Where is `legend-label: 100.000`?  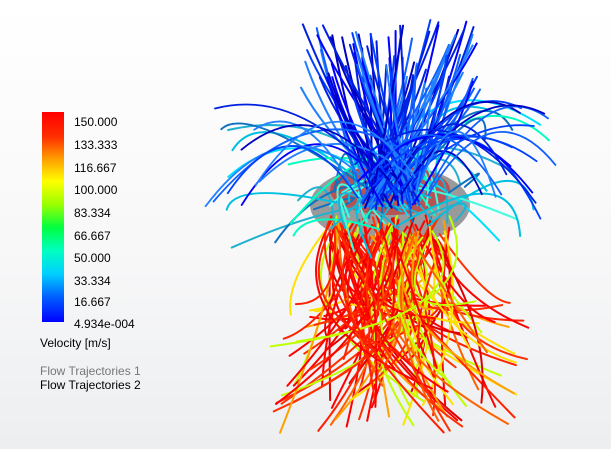 legend-label: 100.000 is located at coordinates (96, 190).